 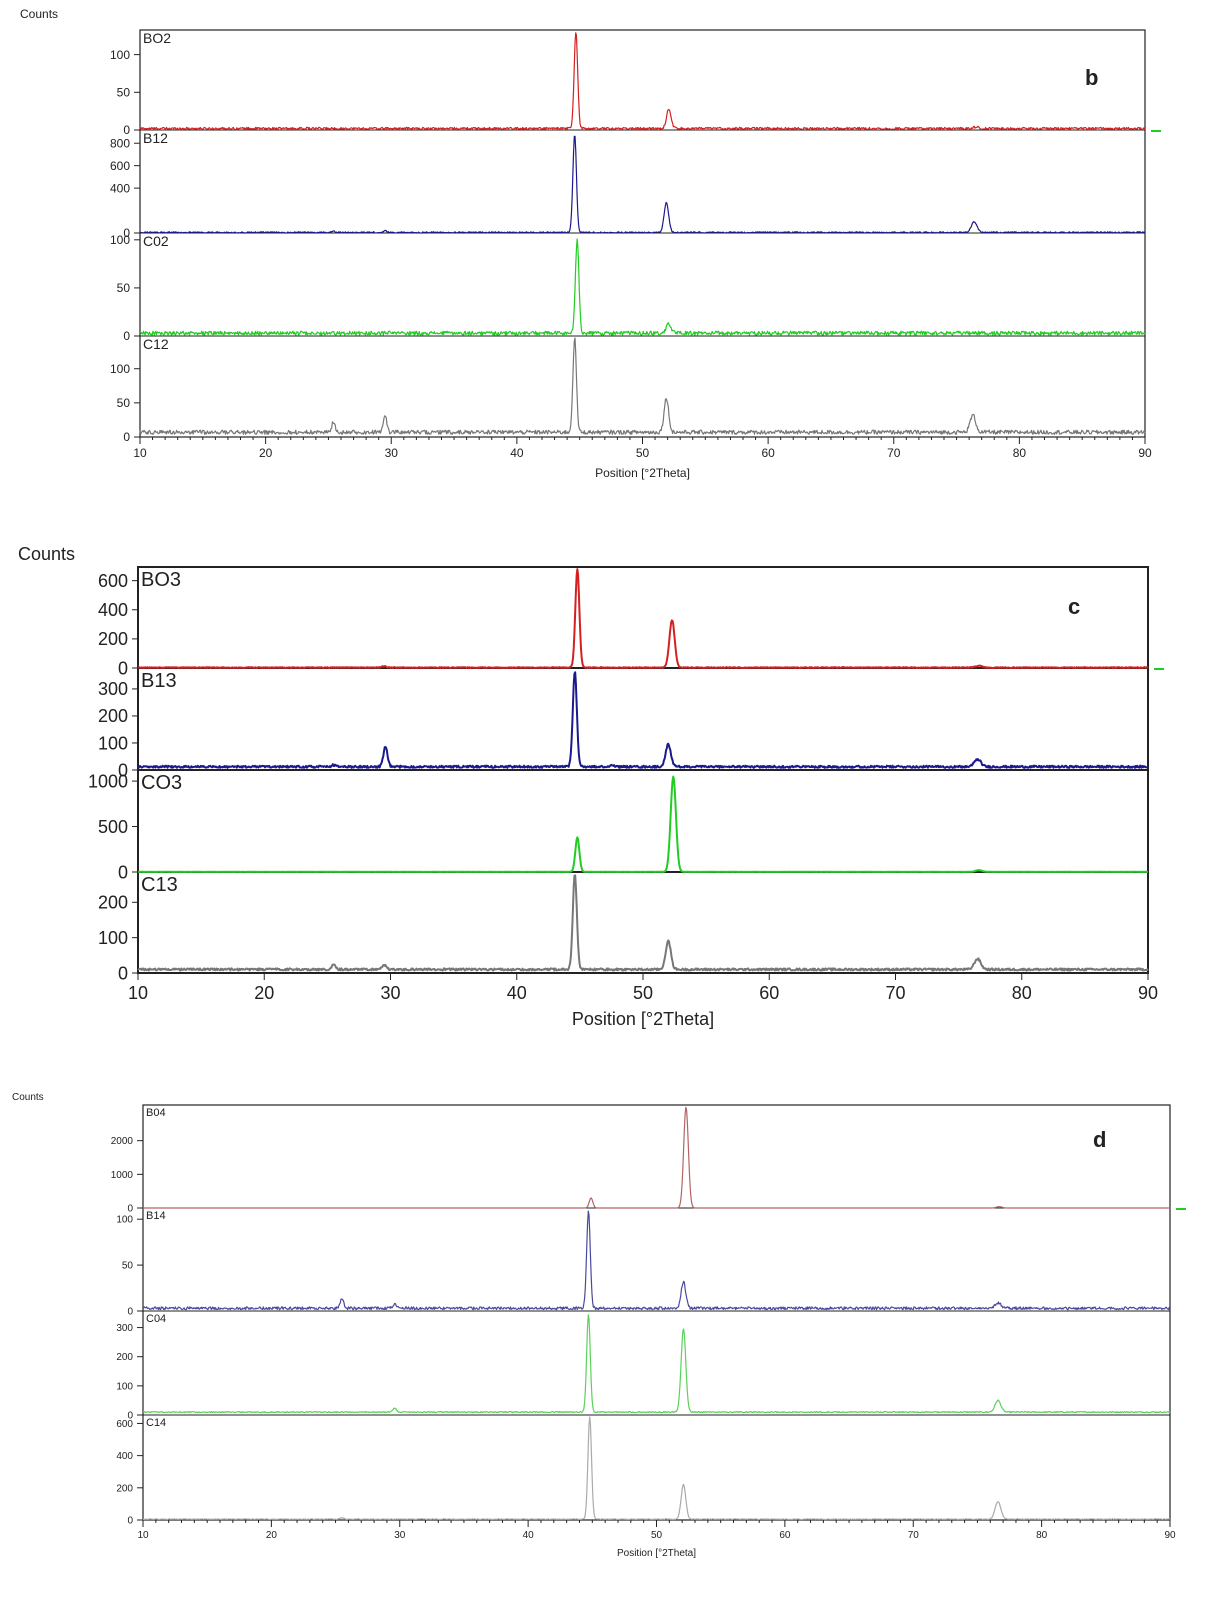 I want to click on series-line-C12, so click(x=642, y=386).